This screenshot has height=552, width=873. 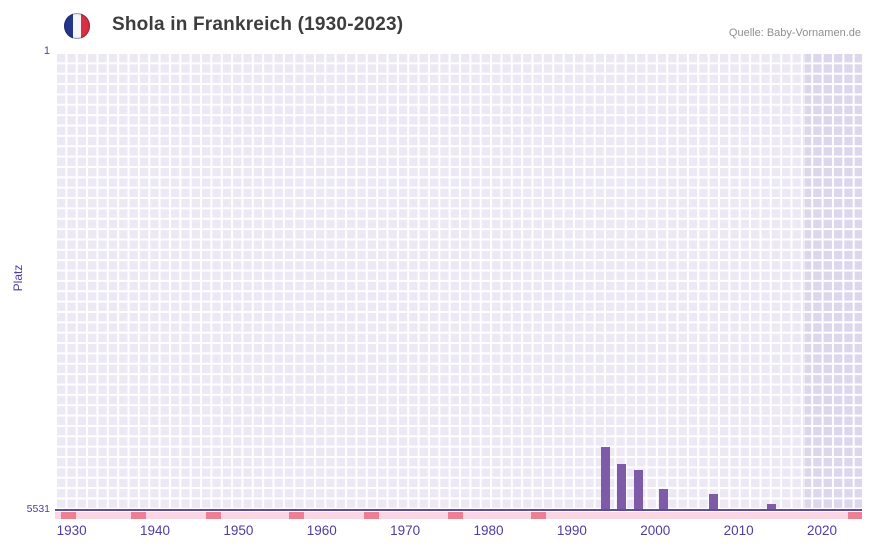 I want to click on source-label: Quelle: Baby-Vornamen.de, so click(x=794, y=33).